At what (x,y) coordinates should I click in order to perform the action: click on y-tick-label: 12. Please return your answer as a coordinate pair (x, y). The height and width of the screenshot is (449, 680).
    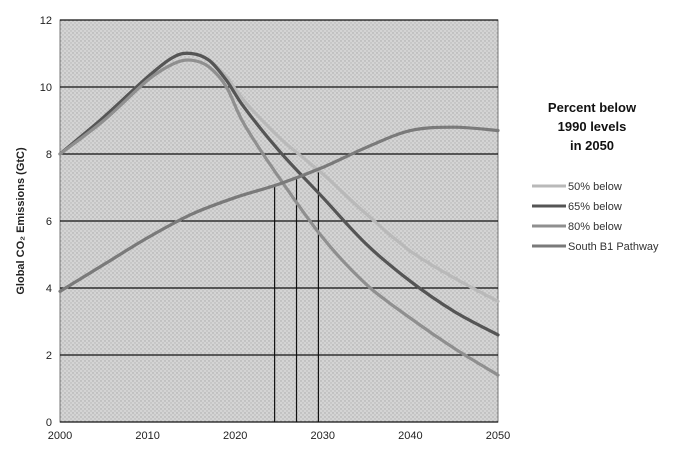
    Looking at the image, I should click on (46, 21).